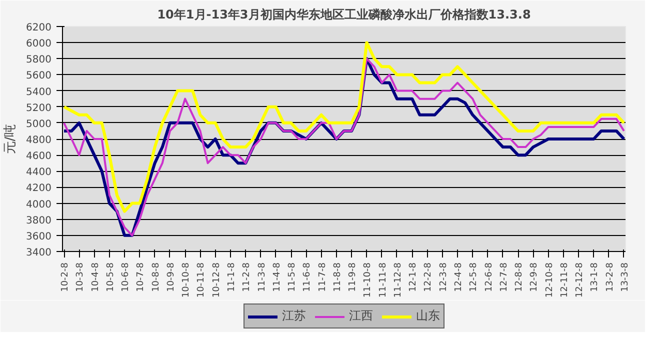 This screenshot has height=339, width=651. I want to click on x-tick-label: 10-4-8, so click(95, 277).